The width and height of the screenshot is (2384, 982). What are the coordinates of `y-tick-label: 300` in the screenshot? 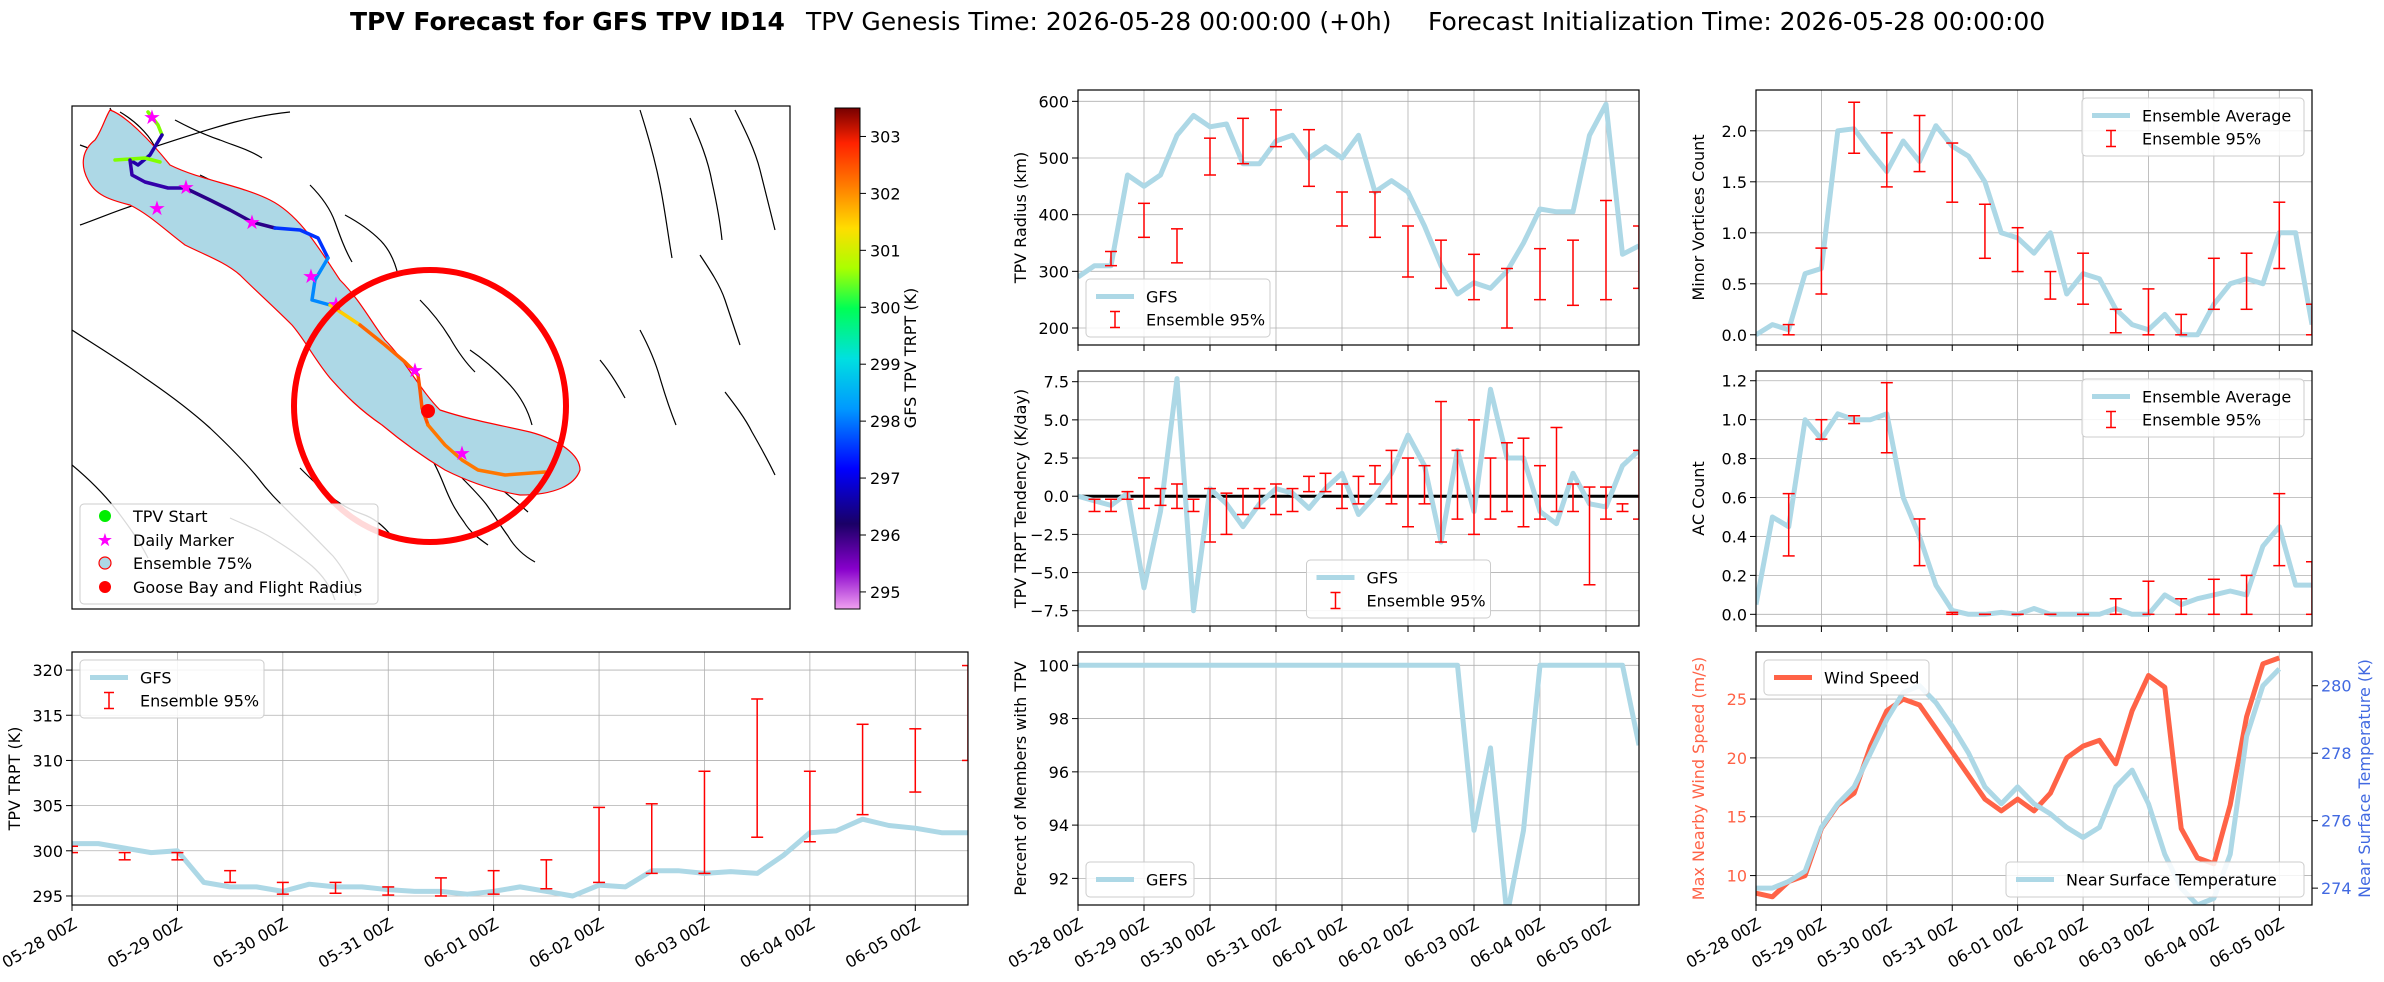 It's located at (1053, 271).